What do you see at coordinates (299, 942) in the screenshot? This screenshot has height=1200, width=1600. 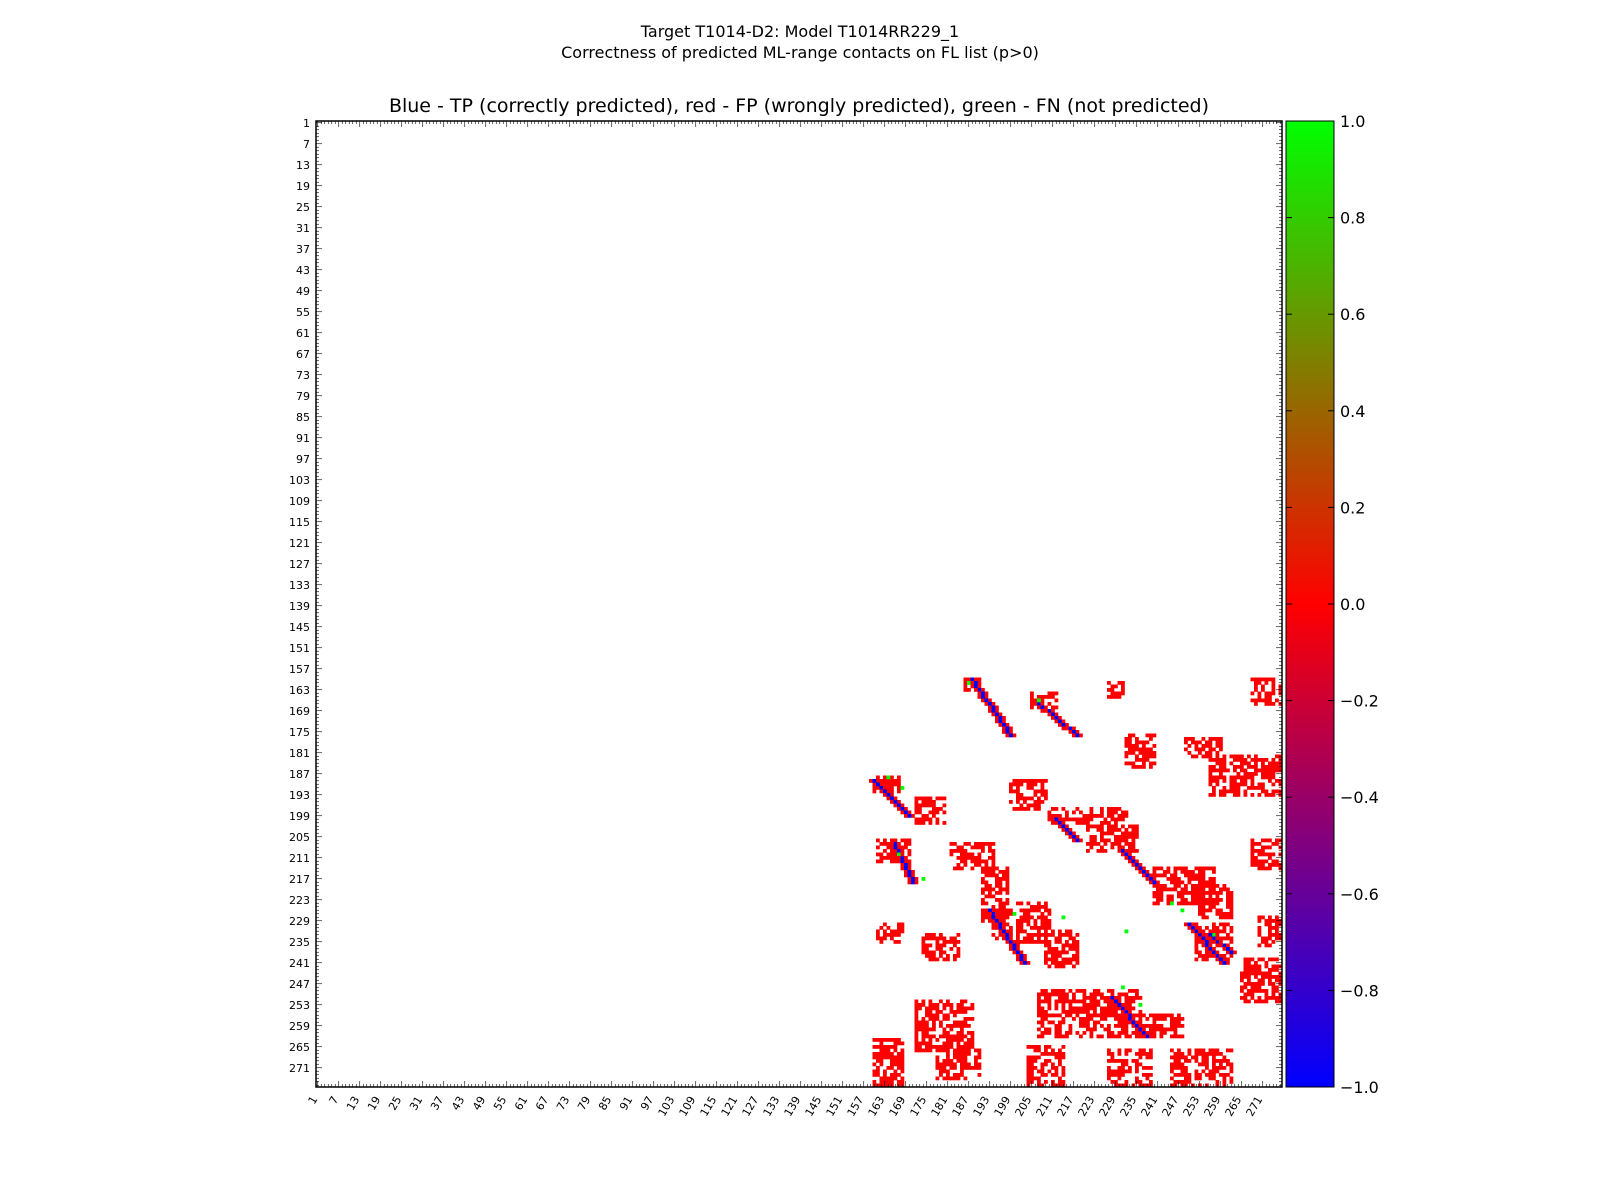 I see `y-tick-label: 235` at bounding box center [299, 942].